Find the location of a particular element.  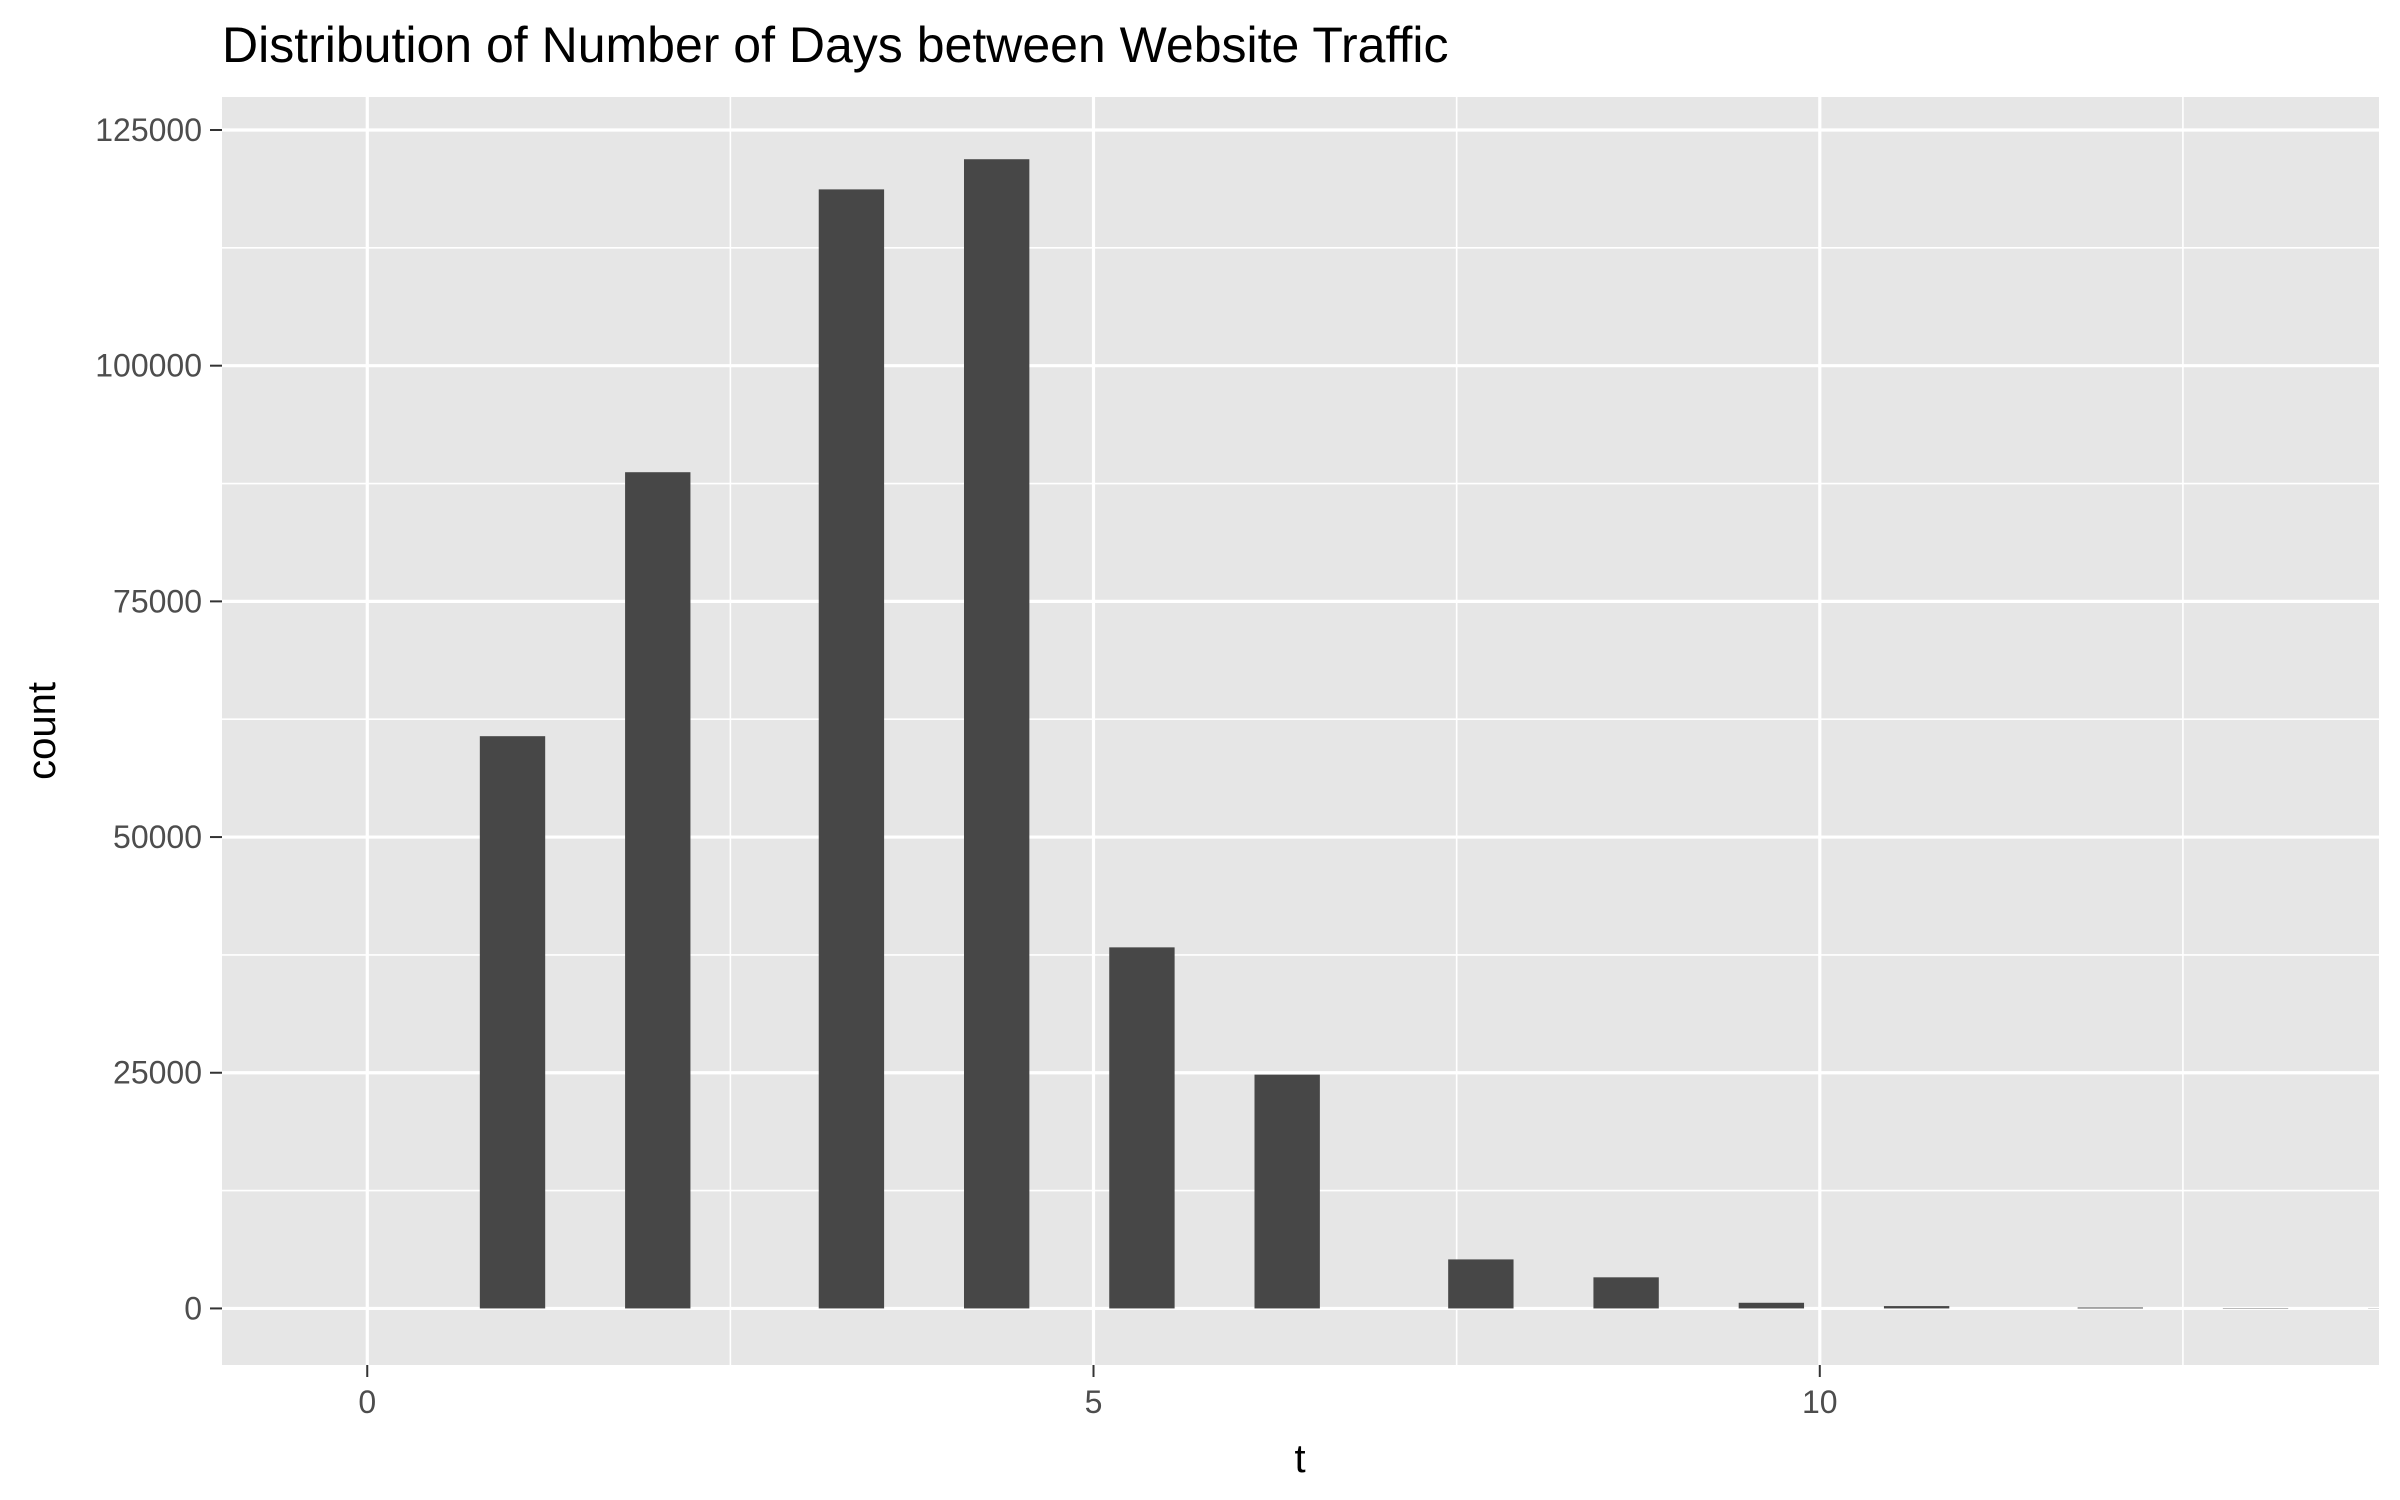

x-axis: 0 5 10 is located at coordinates (1098, 1392).